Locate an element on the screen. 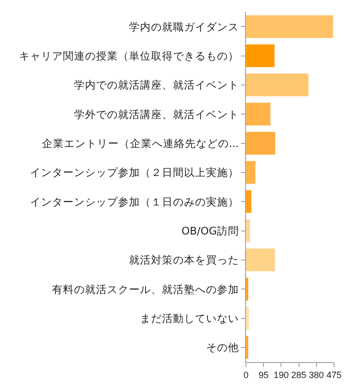  x-tick-label: 475 is located at coordinates (334, 375).